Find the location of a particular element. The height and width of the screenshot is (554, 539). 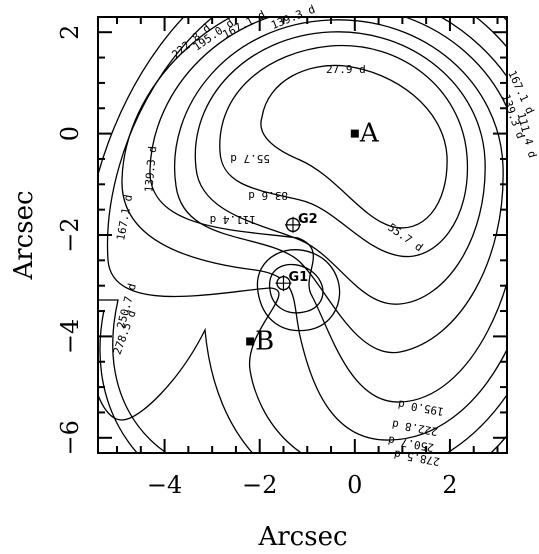

contour-label-55-7-right: 55.7 d is located at coordinates (405, 237).